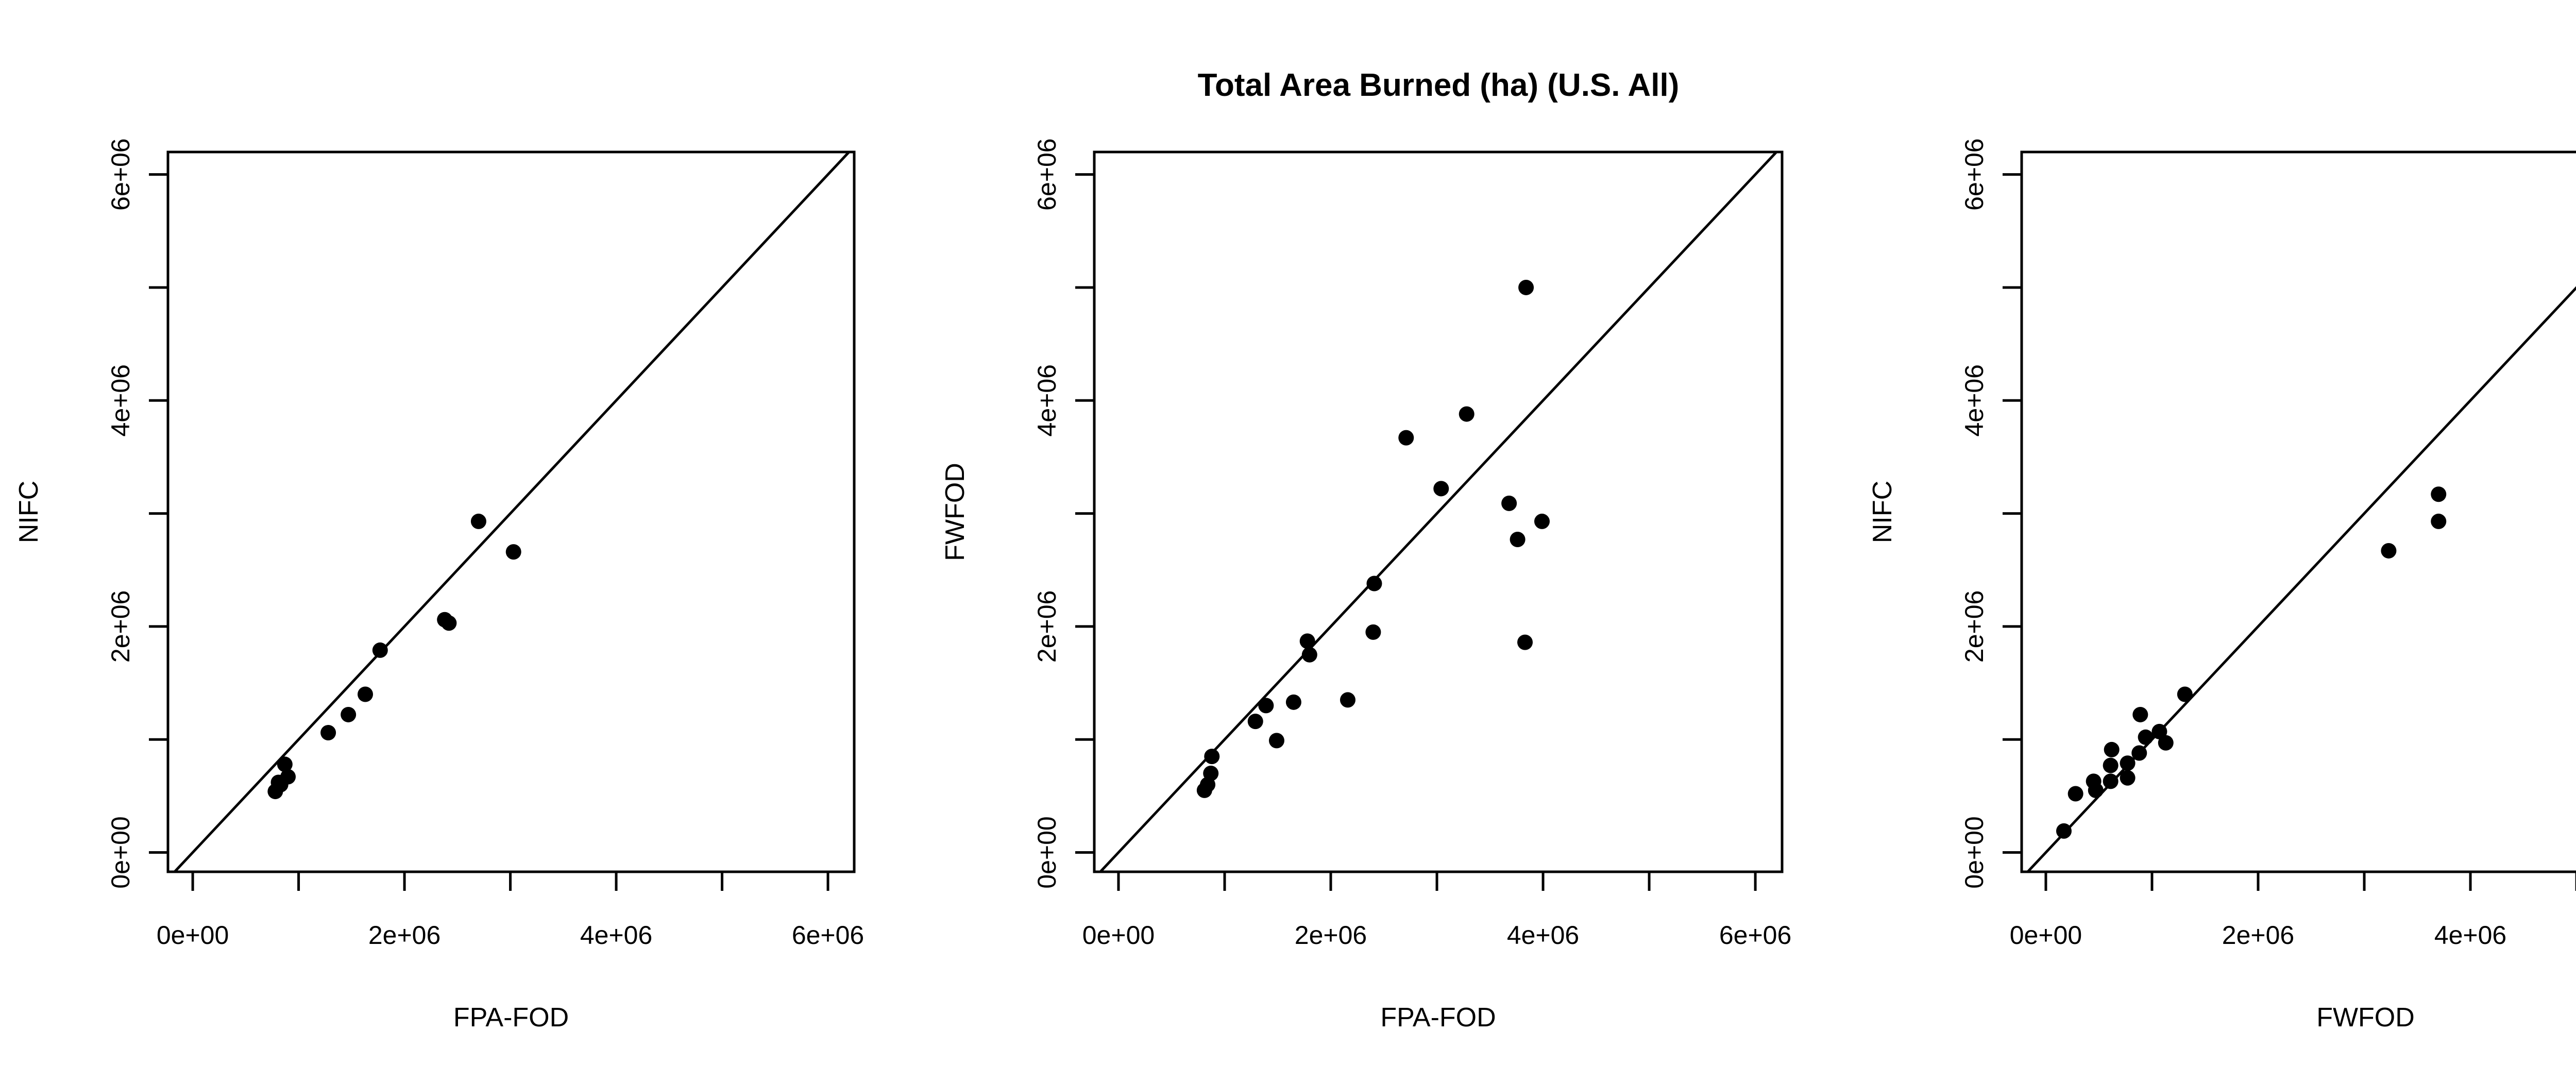 Image resolution: width=2576 pixels, height=1082 pixels. What do you see at coordinates (955, 512) in the screenshot?
I see `y-axis-label: FWFOD` at bounding box center [955, 512].